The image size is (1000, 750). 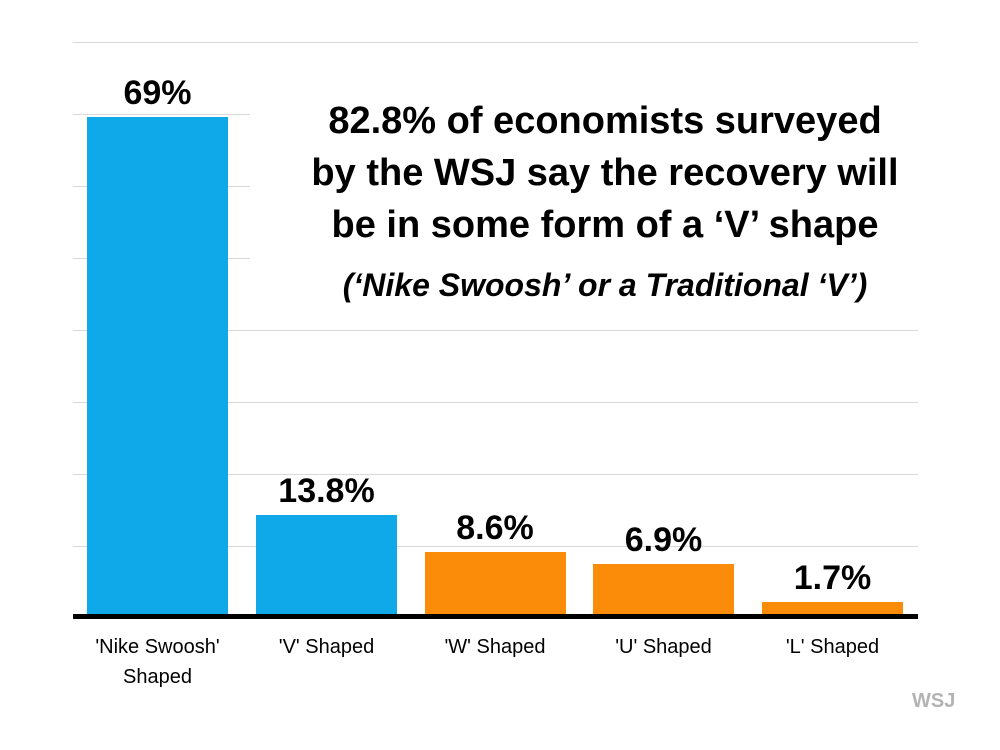 I want to click on gridline-40pct, so click(x=495, y=330).